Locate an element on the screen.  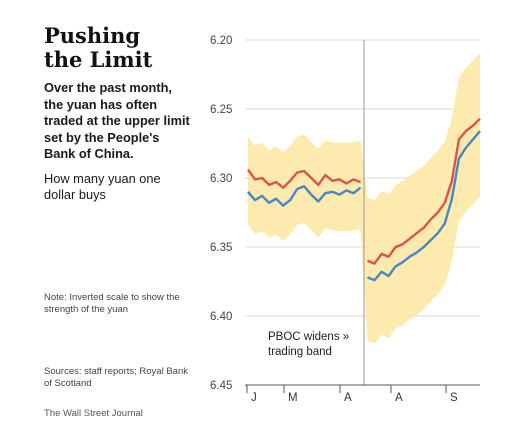
headline-line-2: the Limit is located at coordinates (98, 59).